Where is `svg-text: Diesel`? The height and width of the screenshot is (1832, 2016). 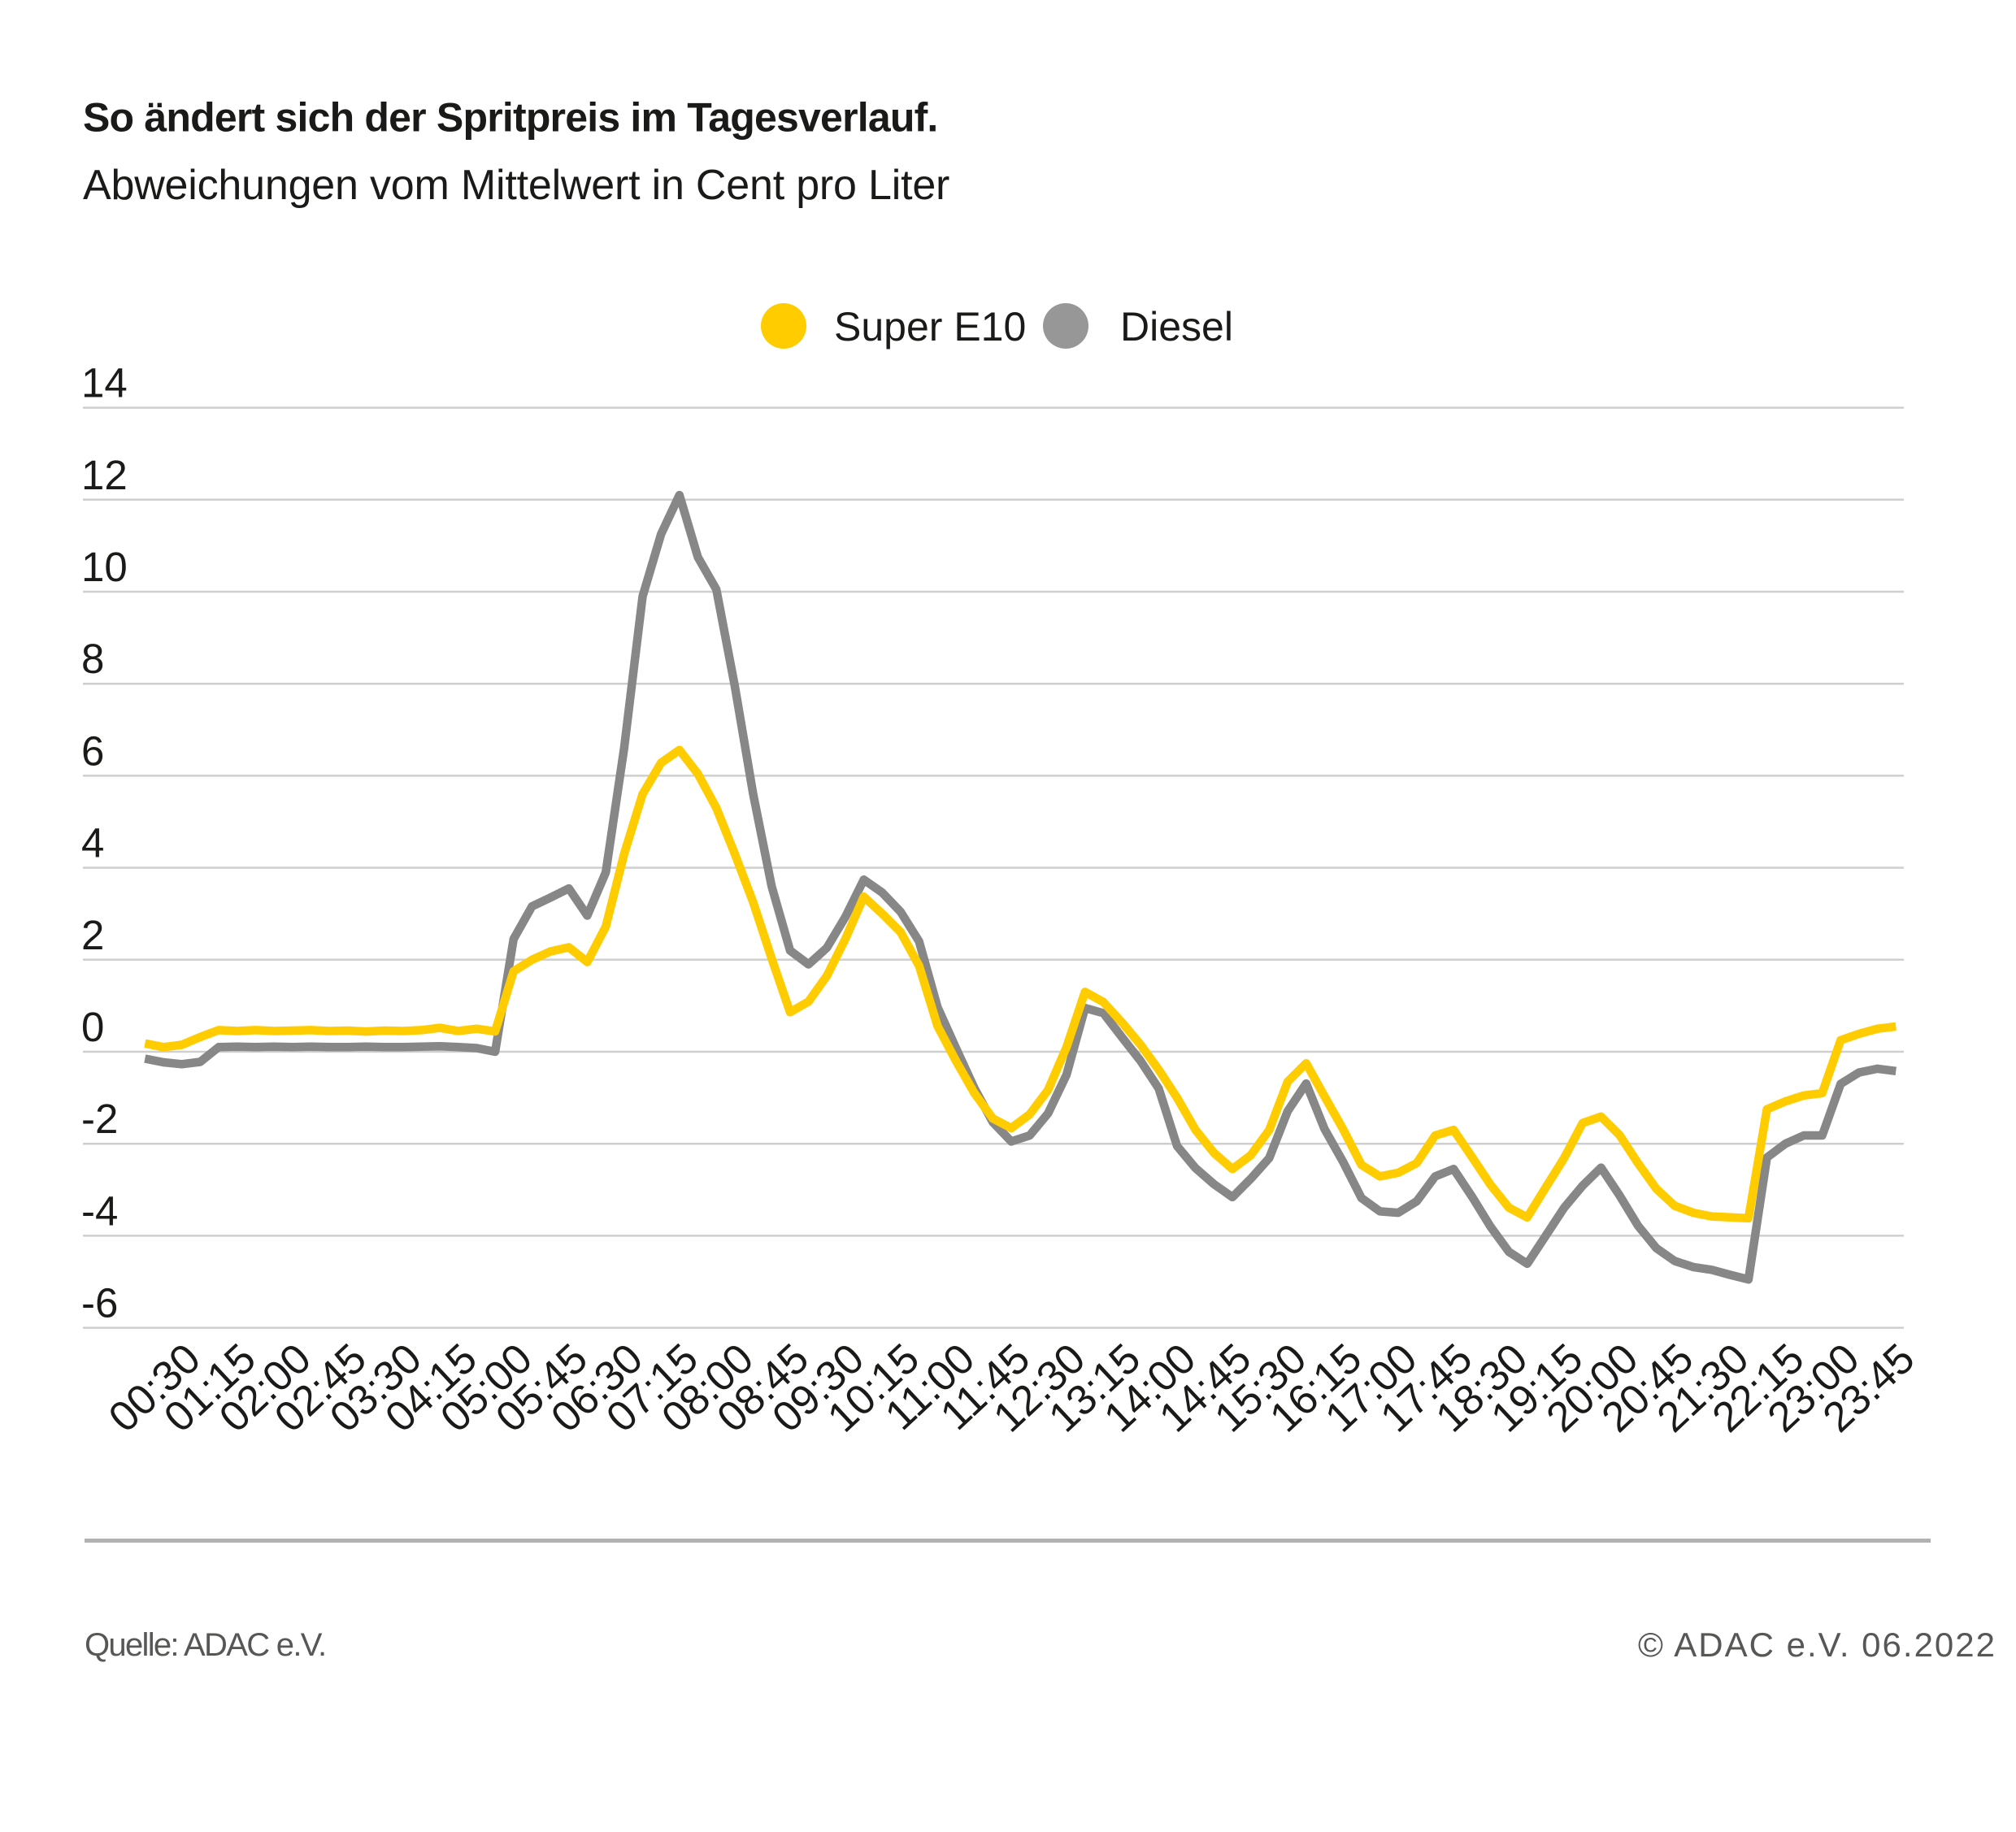 svg-text: Diesel is located at coordinates (1176, 327).